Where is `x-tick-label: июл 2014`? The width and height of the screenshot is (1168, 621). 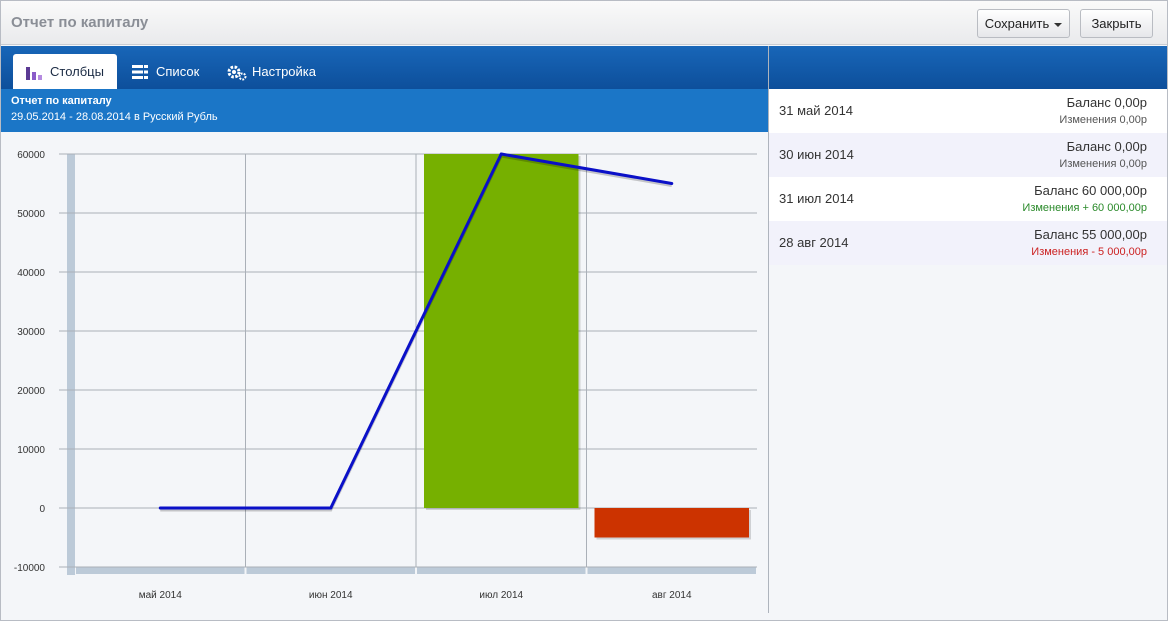
x-tick-label: июл 2014 is located at coordinates (501, 595).